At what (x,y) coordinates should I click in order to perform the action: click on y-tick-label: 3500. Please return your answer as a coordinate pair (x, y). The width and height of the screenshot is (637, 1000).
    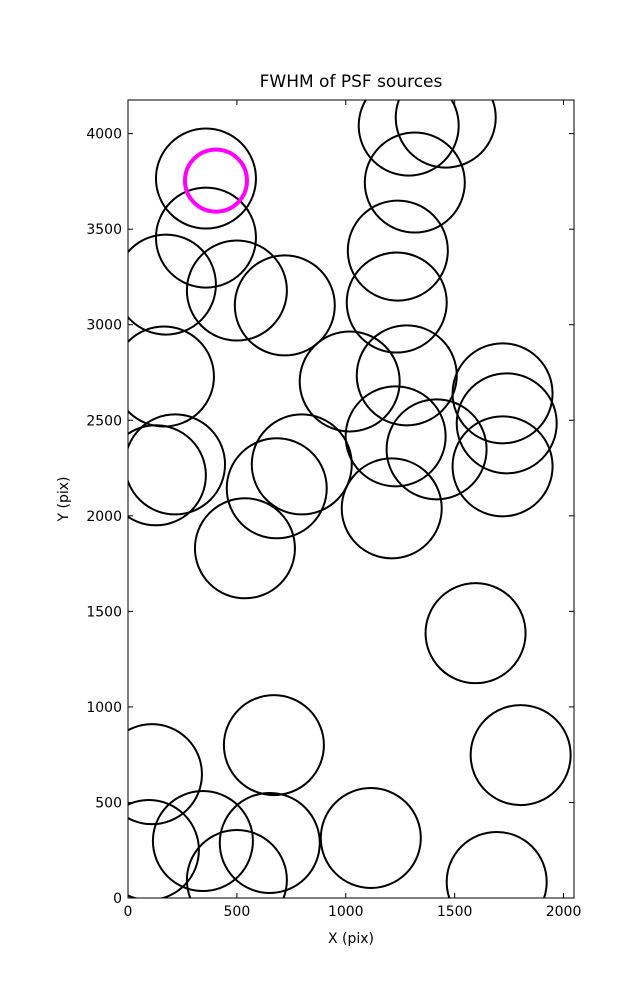
    Looking at the image, I should click on (104, 230).